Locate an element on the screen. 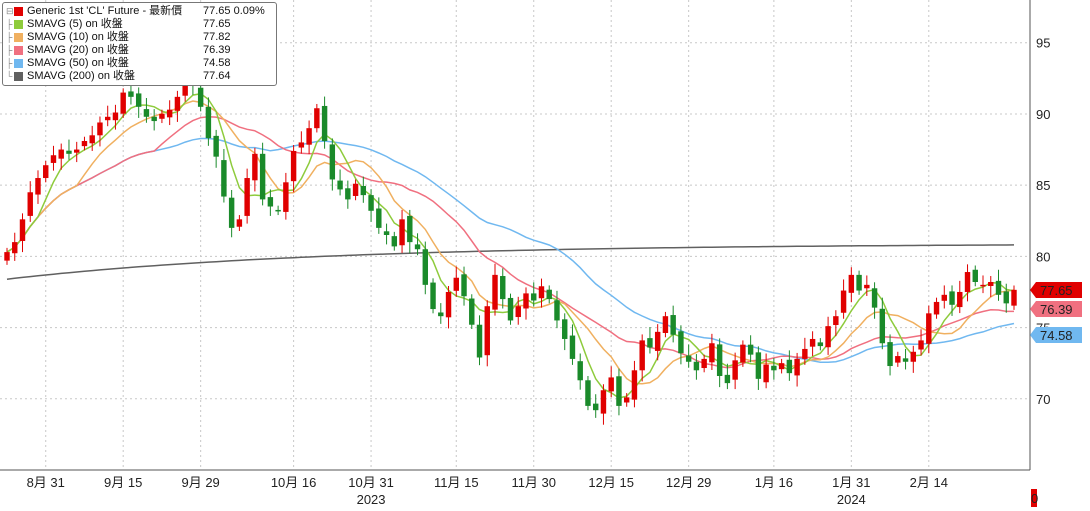 This screenshot has width=1090, height=511. x-tick-label: 11月 30 is located at coordinates (533, 482).